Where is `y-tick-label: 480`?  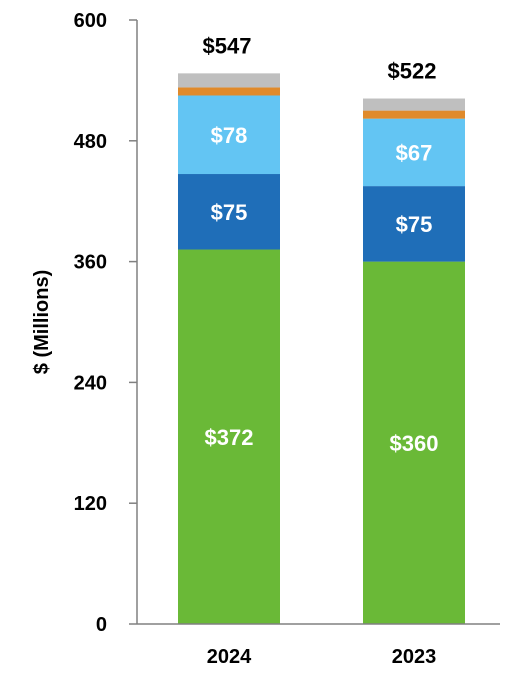 y-tick-label: 480 is located at coordinates (90, 142).